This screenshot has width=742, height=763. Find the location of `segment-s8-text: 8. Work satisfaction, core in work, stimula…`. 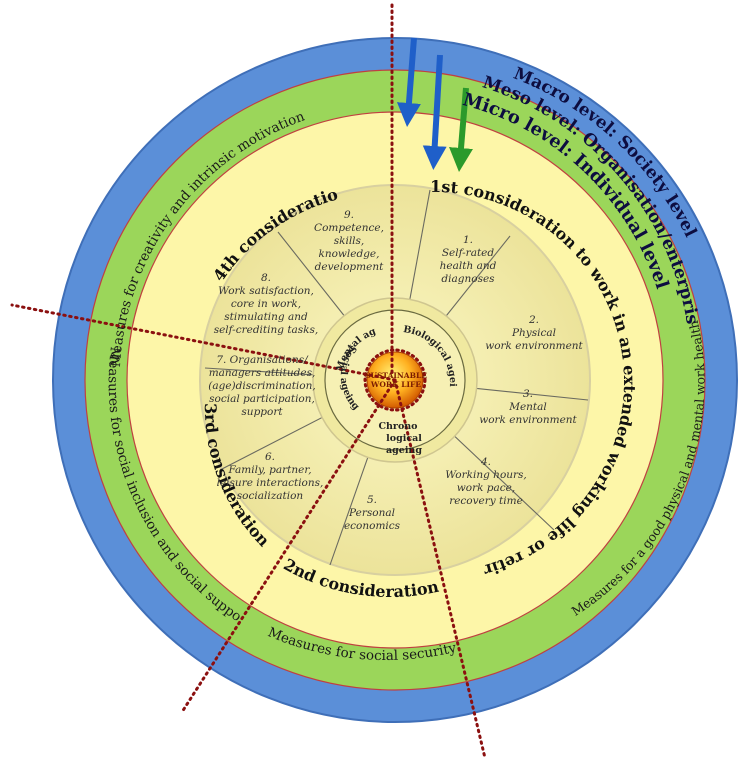

segment-s8-text: 8. Work satisfaction, core in work, stimula… is located at coordinates (266, 304).